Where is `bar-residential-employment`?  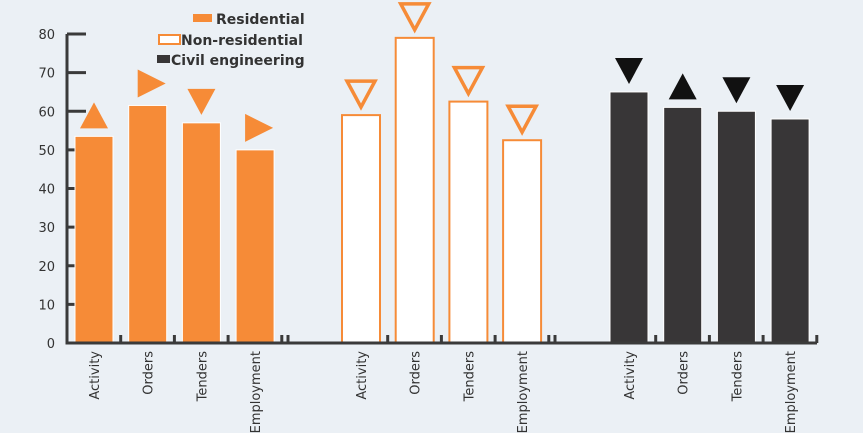 bar-residential-employment is located at coordinates (255, 246).